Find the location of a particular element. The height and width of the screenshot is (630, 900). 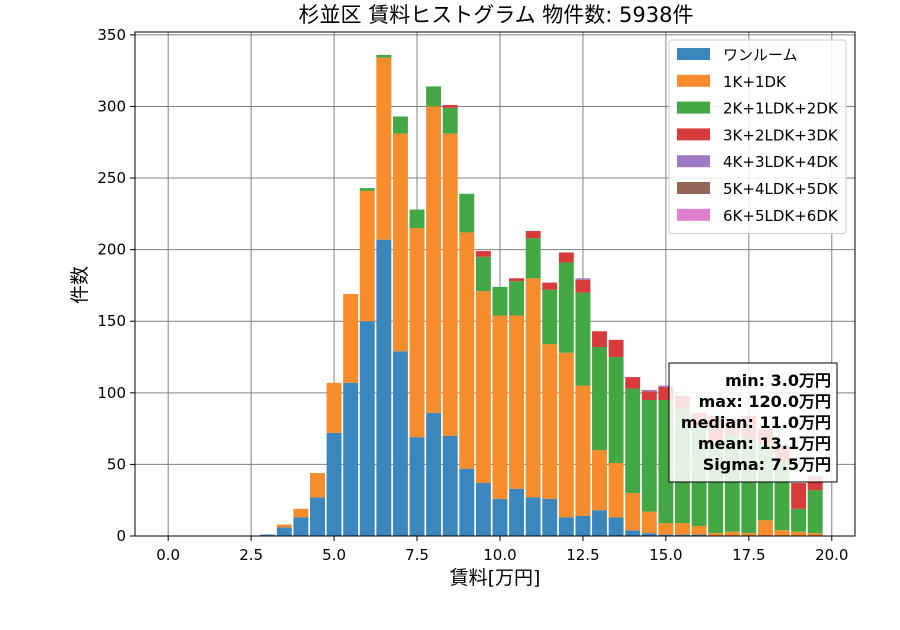

legend-label: 1K+1DK is located at coordinates (755, 82).